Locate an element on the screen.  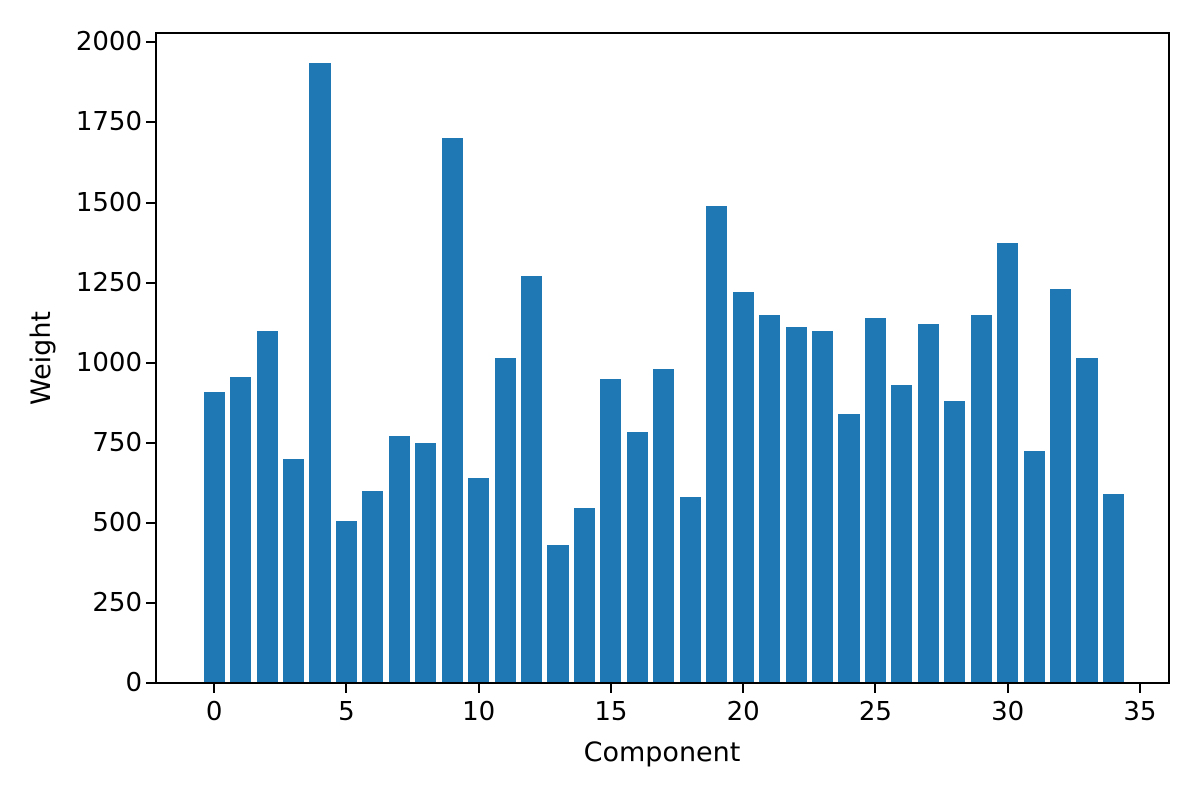
y-tick-label: 750 is located at coordinates (117, 442).